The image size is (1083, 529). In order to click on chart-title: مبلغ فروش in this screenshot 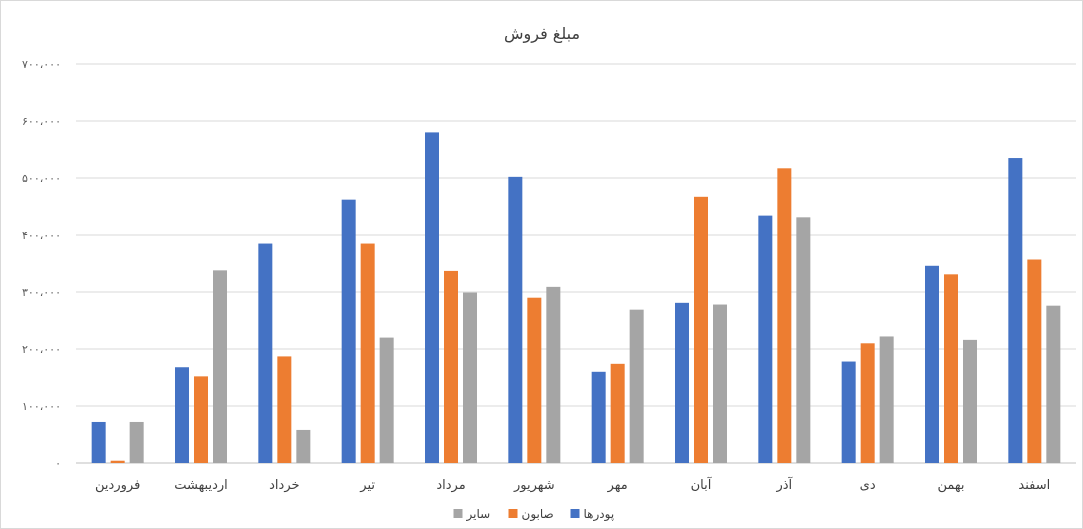, I will do `click(542, 34)`.